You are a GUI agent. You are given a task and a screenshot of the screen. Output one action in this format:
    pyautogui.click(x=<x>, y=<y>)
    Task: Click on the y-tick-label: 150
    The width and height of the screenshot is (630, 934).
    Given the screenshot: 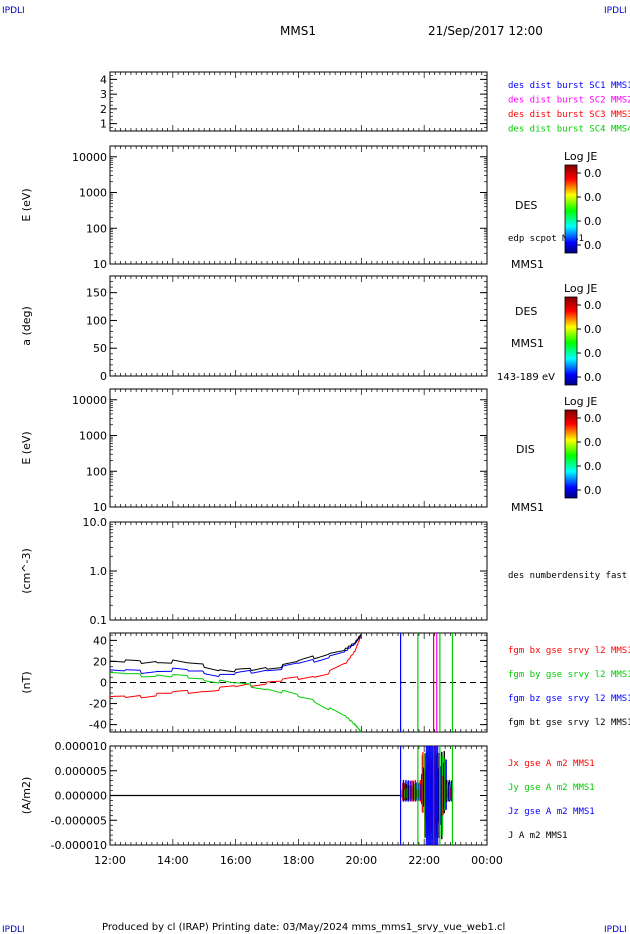 What is the action you would take?
    pyautogui.click(x=96, y=293)
    